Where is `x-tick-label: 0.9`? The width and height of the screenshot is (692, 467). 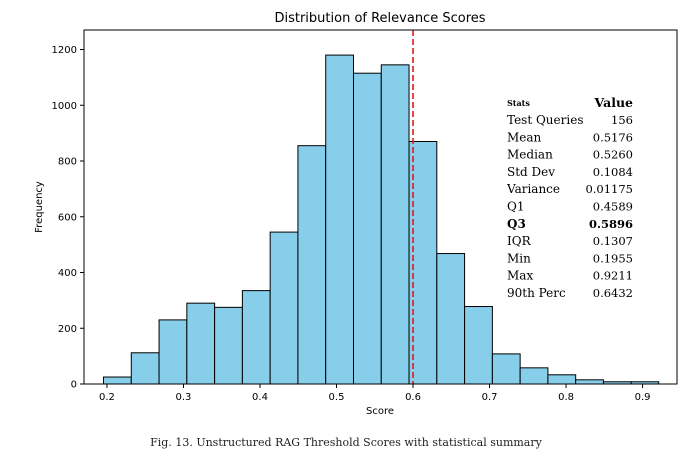
x-tick-label: 0.9 is located at coordinates (643, 397).